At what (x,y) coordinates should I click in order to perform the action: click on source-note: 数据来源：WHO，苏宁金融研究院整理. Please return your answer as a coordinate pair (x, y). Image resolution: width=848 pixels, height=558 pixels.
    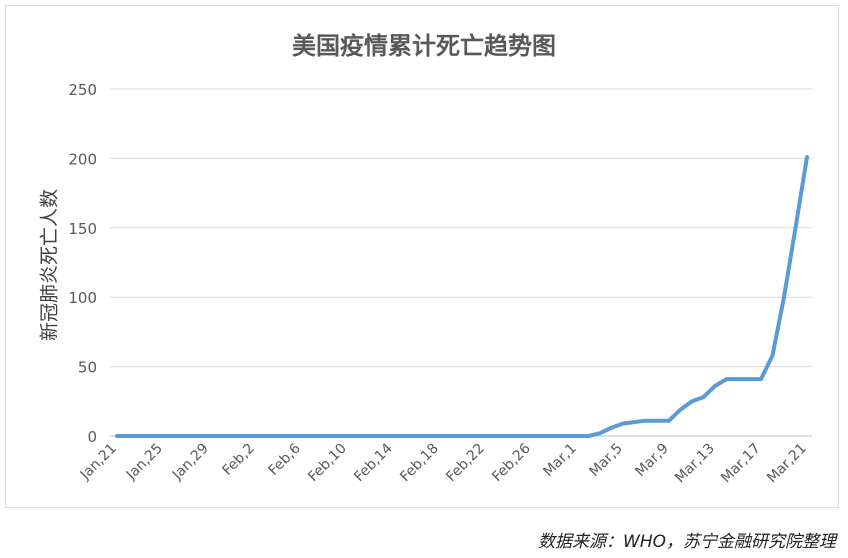
    Looking at the image, I should click on (687, 542).